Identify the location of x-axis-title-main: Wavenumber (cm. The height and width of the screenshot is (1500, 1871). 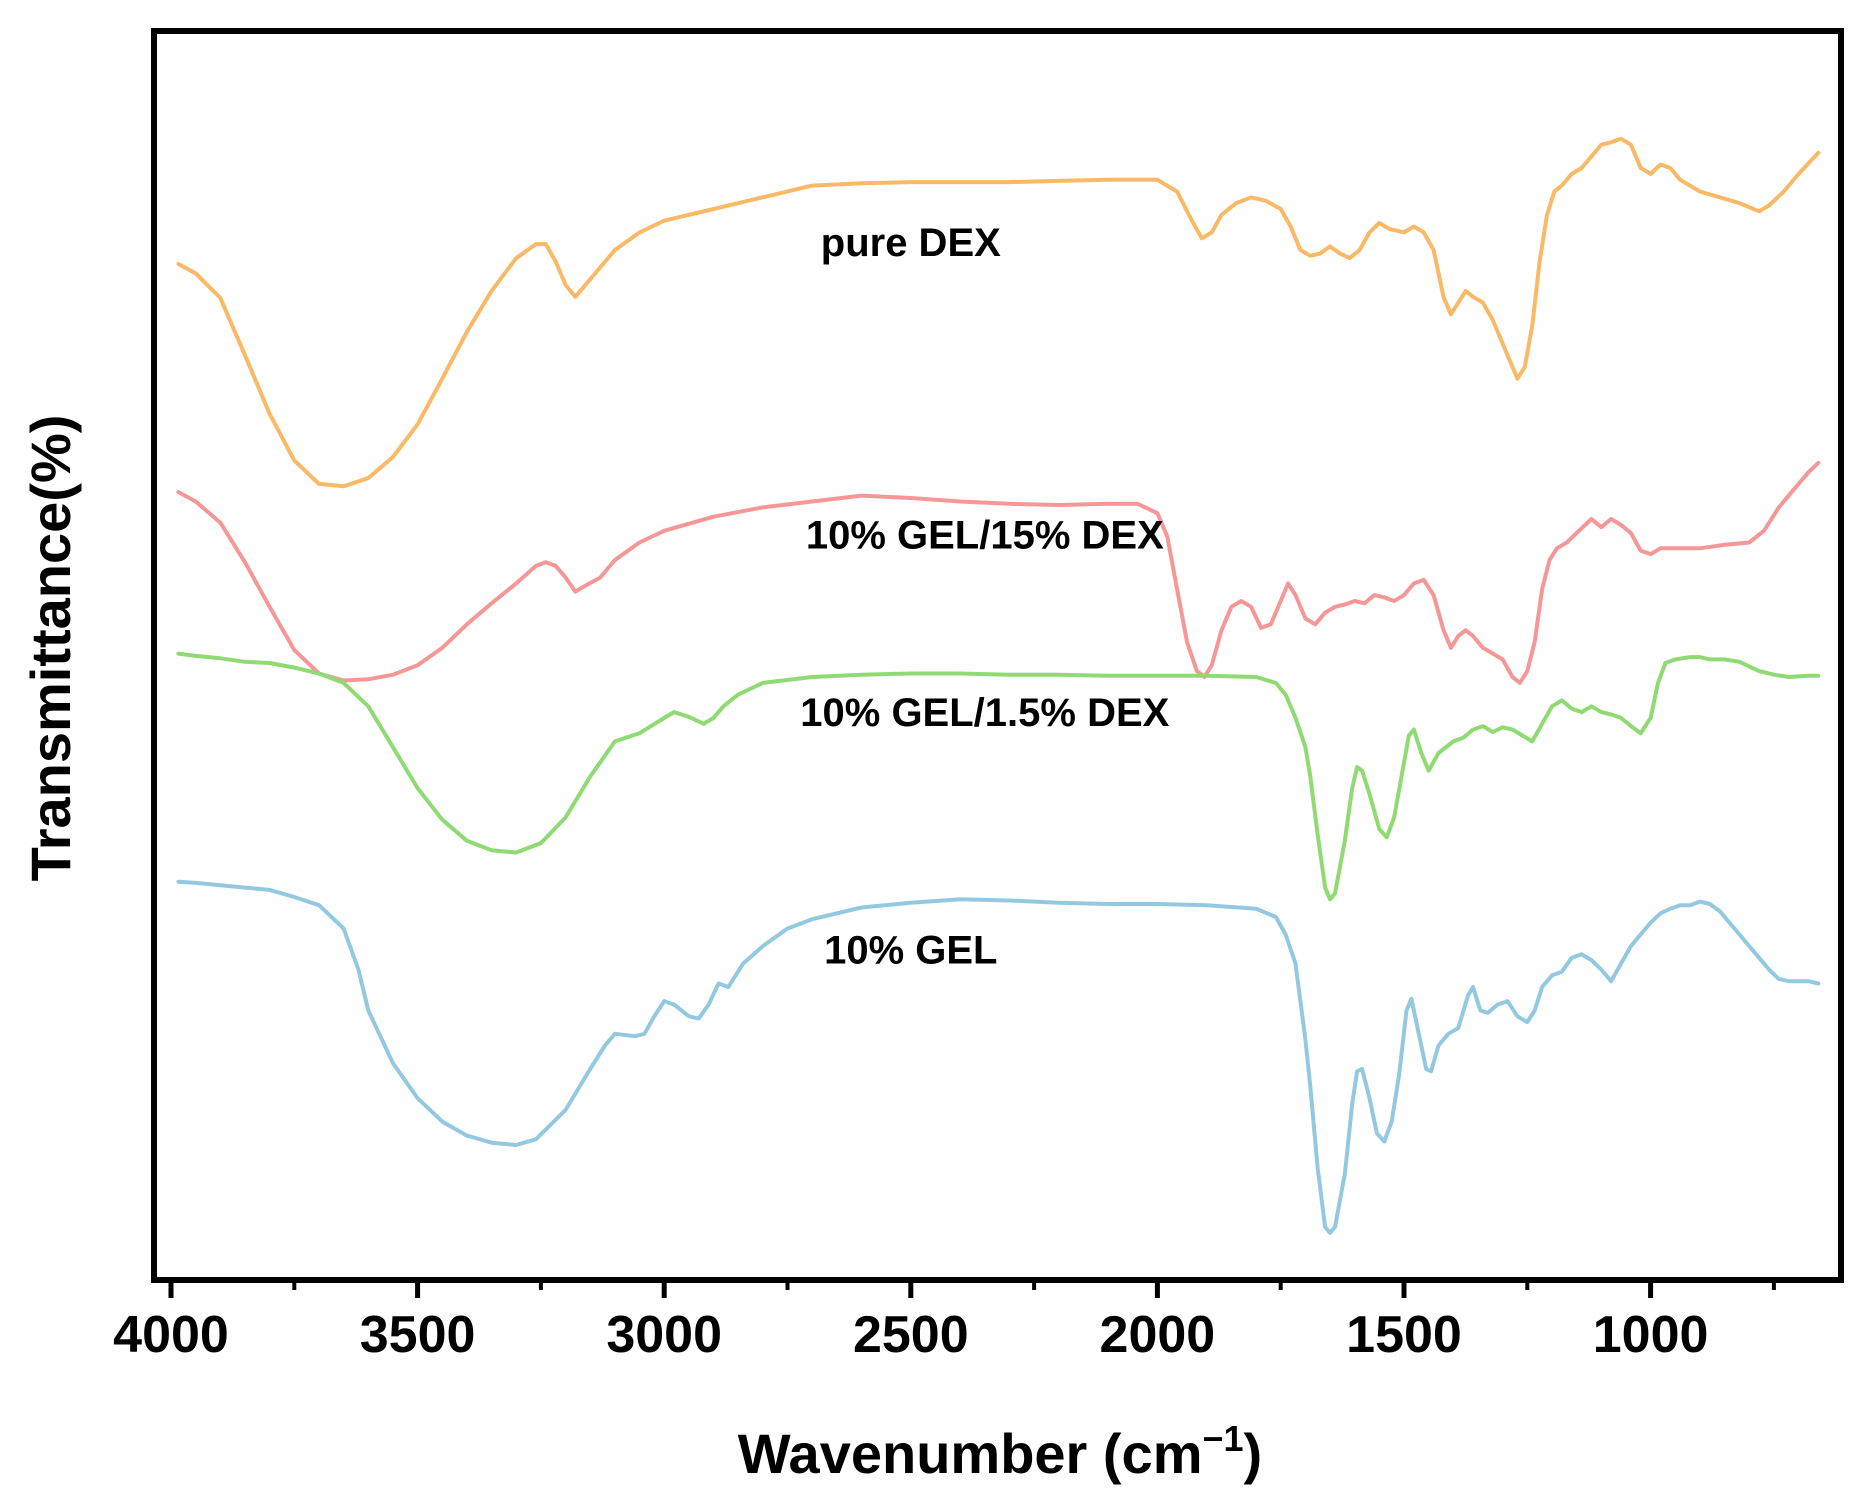
(970, 1453).